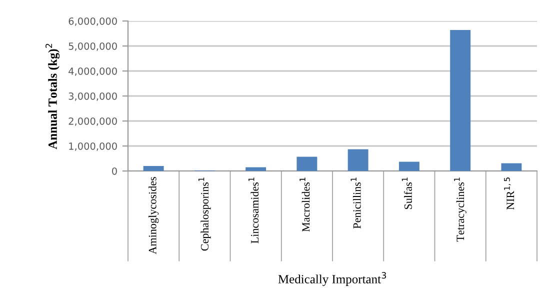 Image resolution: width=541 pixels, height=288 pixels. What do you see at coordinates (92, 96) in the screenshot?
I see `y-tick-label: 3,000,000` at bounding box center [92, 96].